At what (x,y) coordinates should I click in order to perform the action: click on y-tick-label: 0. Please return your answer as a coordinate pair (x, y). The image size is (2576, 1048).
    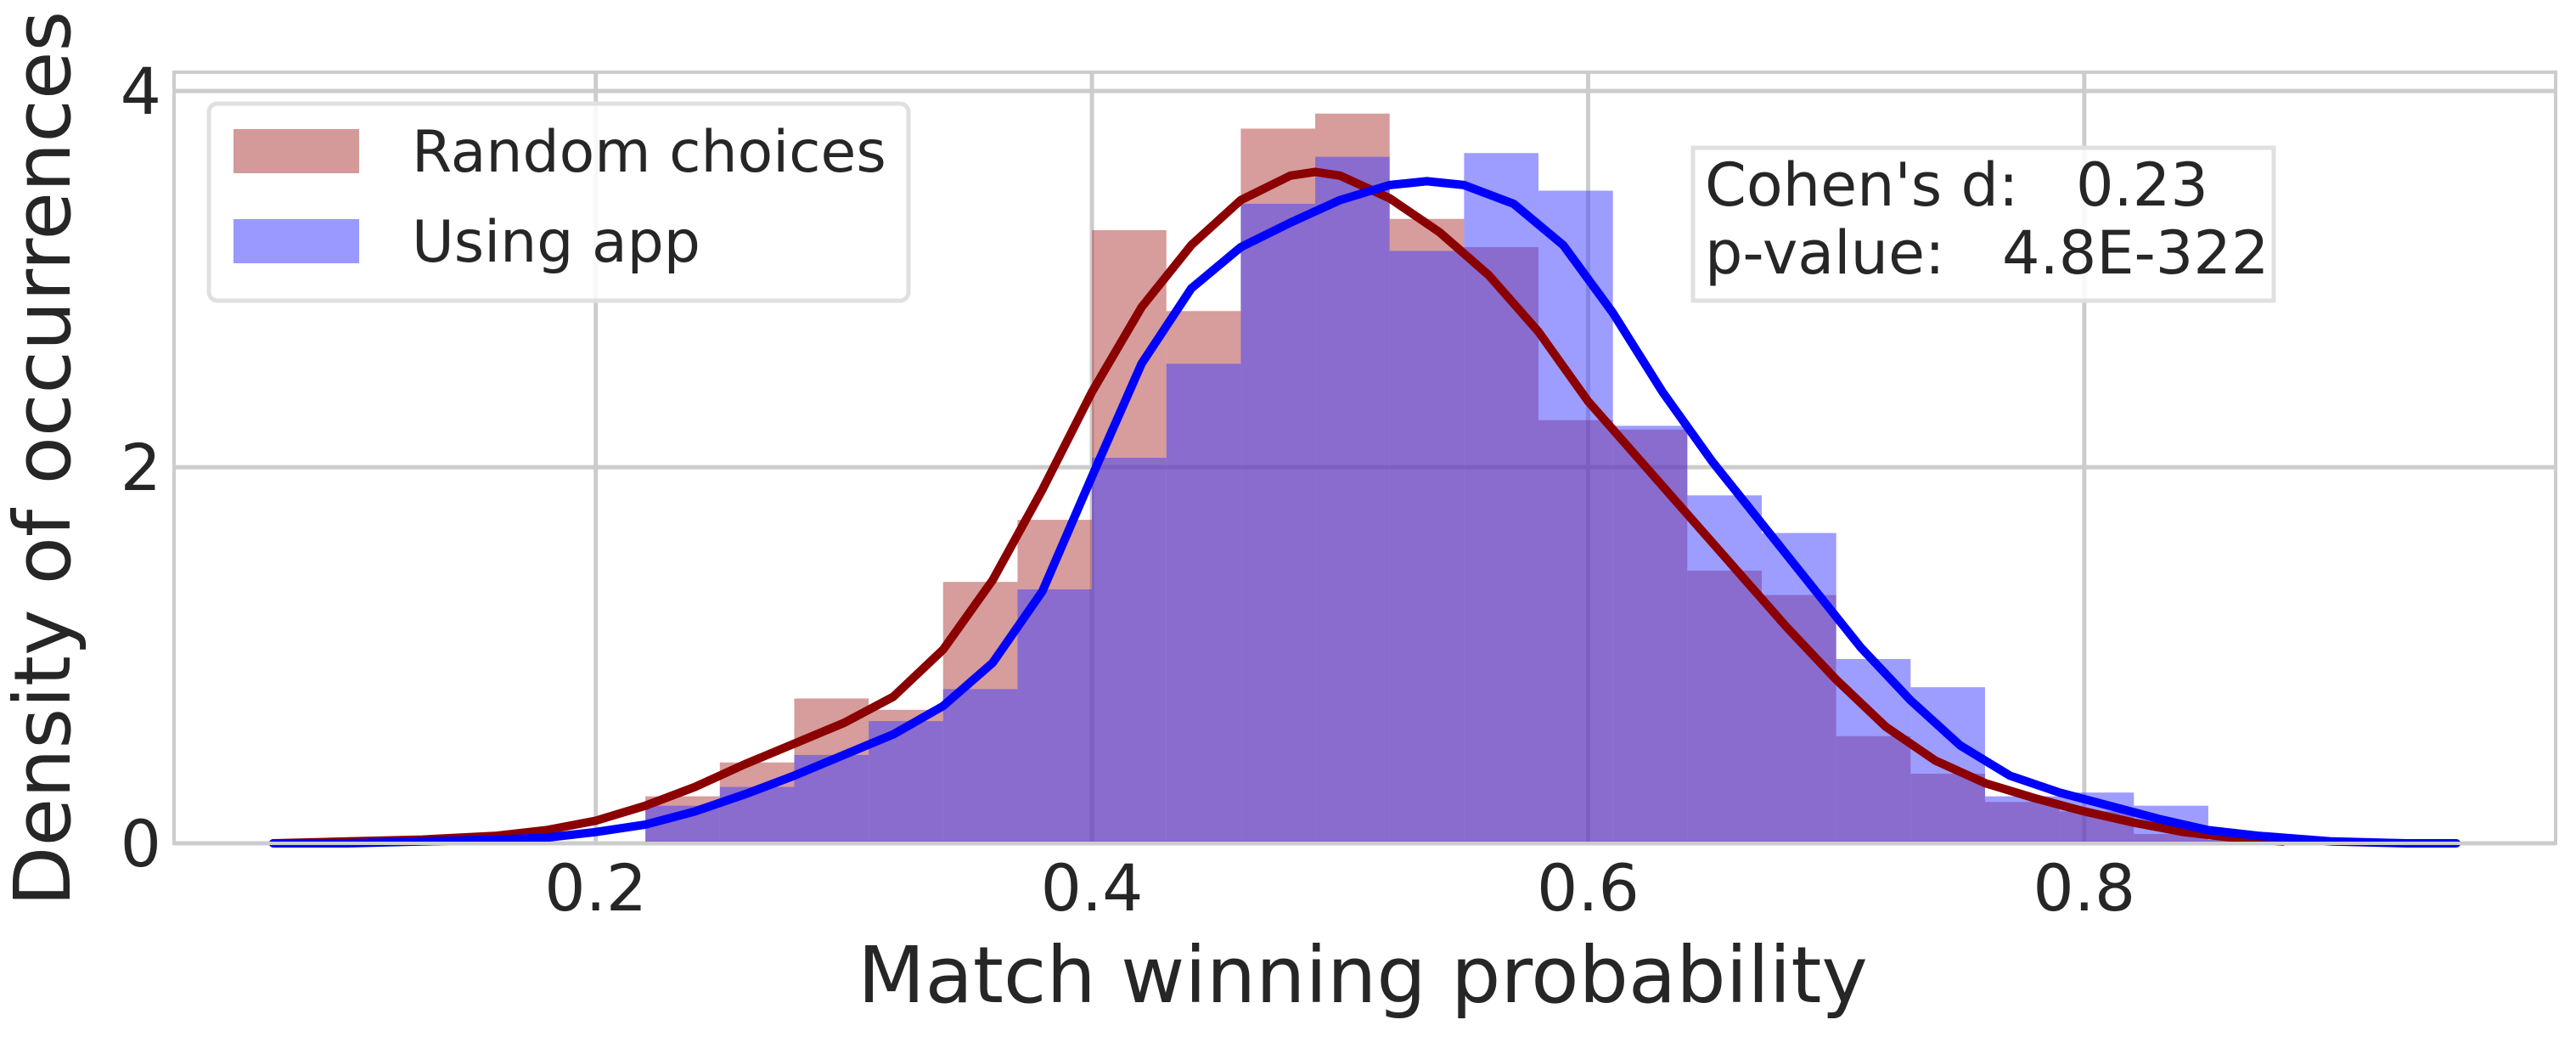
    Looking at the image, I should click on (141, 844).